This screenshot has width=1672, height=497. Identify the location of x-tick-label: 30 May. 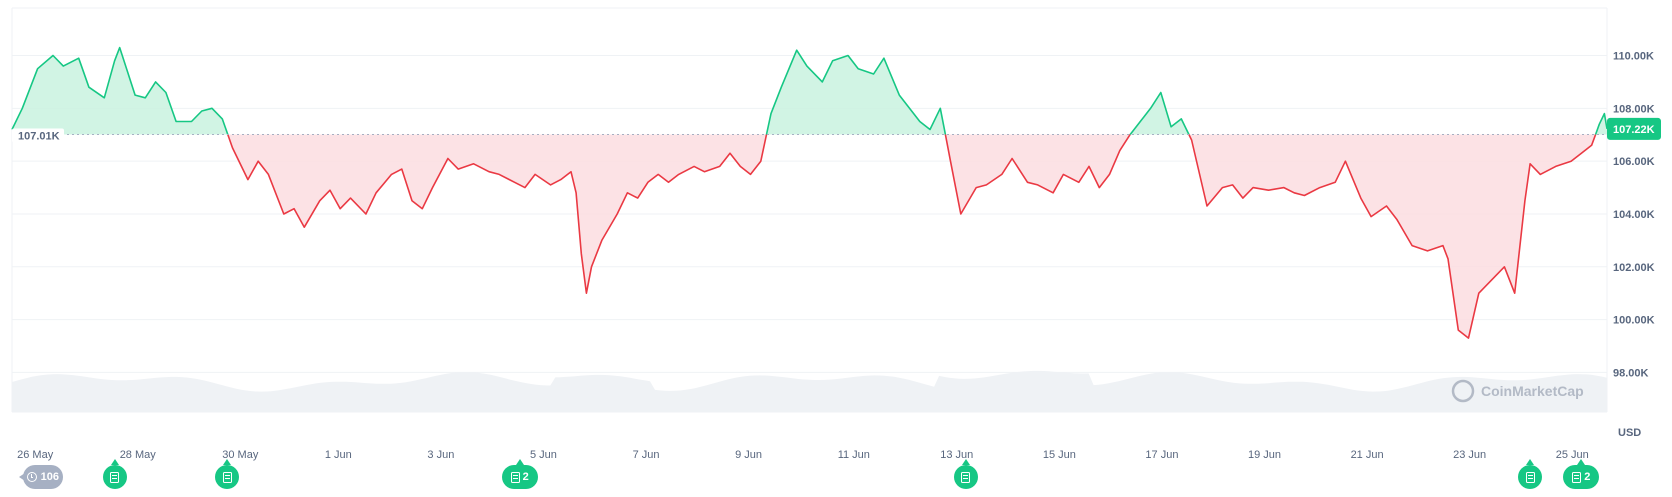
(240, 455).